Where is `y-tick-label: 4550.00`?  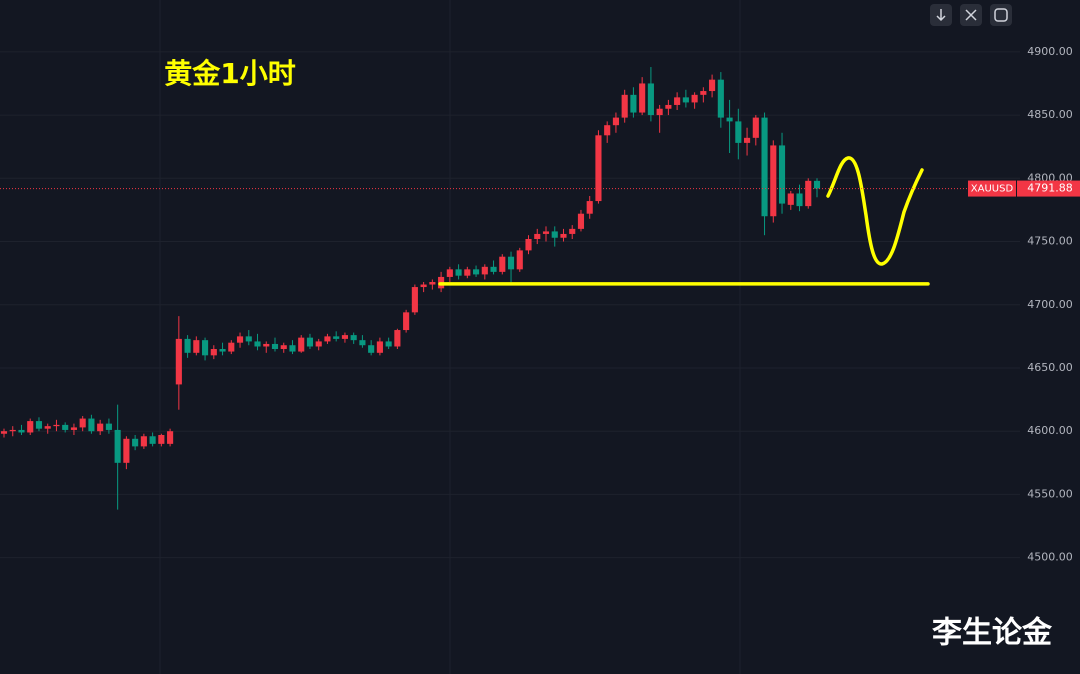
y-tick-label: 4550.00 is located at coordinates (1050, 493).